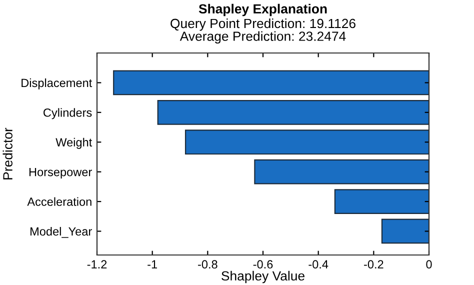 The image size is (474, 285). What do you see at coordinates (318, 264) in the screenshot?
I see `x-tick-label: -0.4` at bounding box center [318, 264].